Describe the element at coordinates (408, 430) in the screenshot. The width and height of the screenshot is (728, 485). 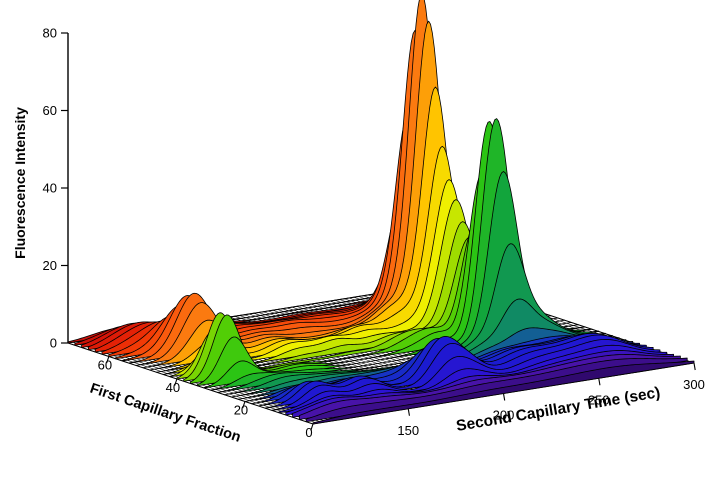
I see `time-axis-tick-label: 150` at that location.